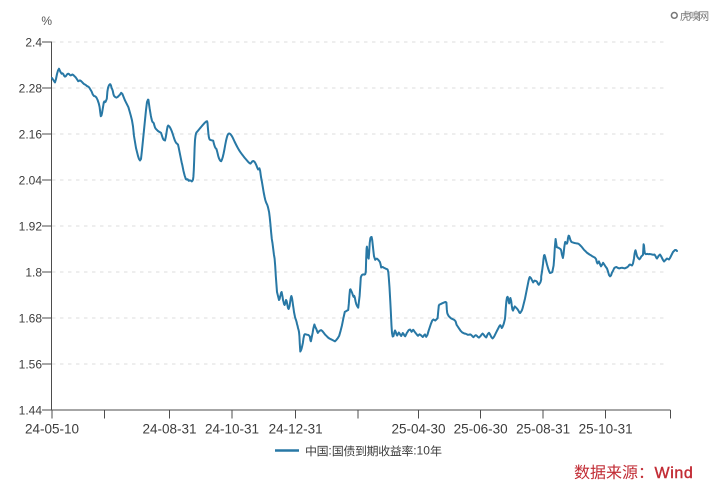 The width and height of the screenshot is (722, 500). I want to click on svg-text: 1.68, so click(31, 318).